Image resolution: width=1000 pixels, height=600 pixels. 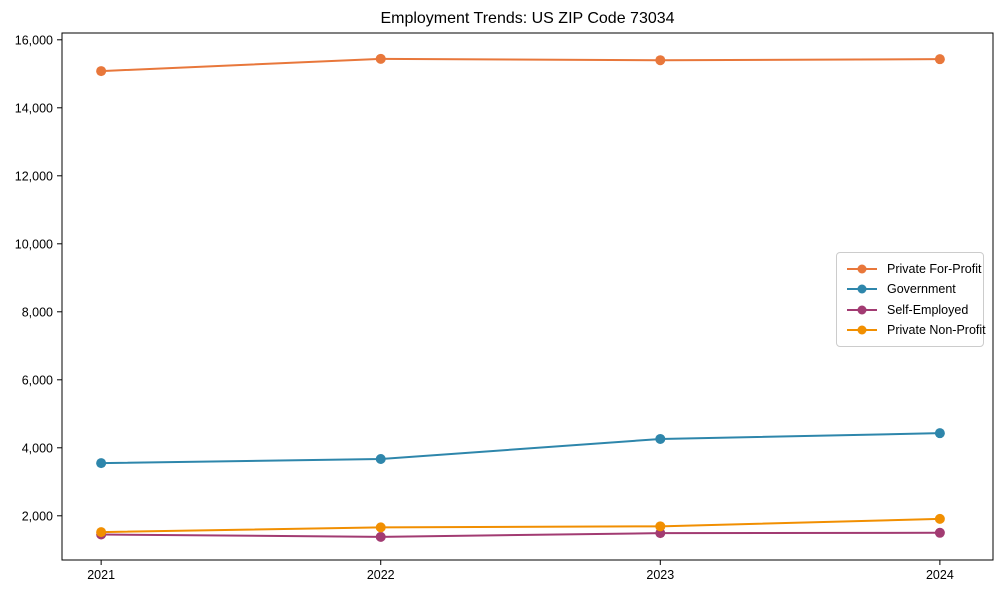 I want to click on legend-label: Government, so click(x=921, y=289).